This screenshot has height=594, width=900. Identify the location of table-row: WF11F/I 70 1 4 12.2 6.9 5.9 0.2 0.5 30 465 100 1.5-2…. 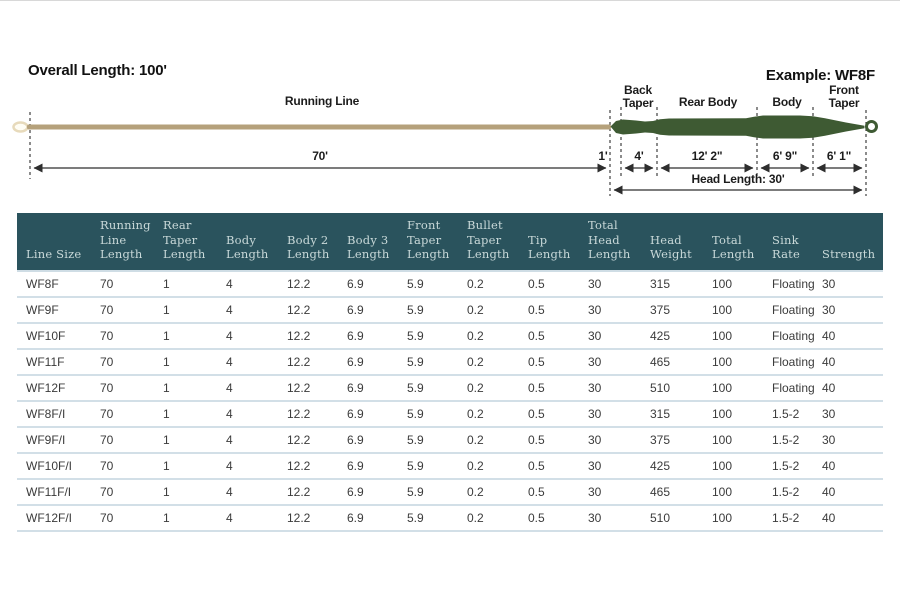
(450, 492).